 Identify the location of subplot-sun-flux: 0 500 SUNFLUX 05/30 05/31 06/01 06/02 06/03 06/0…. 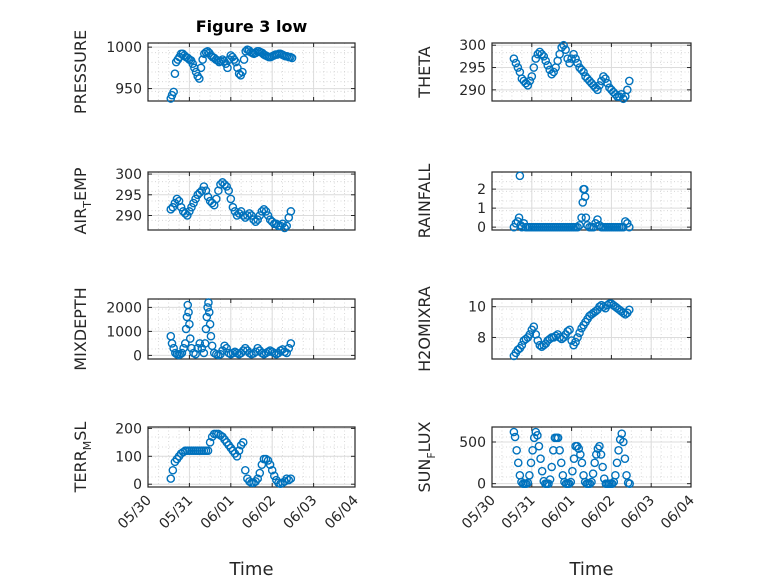
(556, 500).